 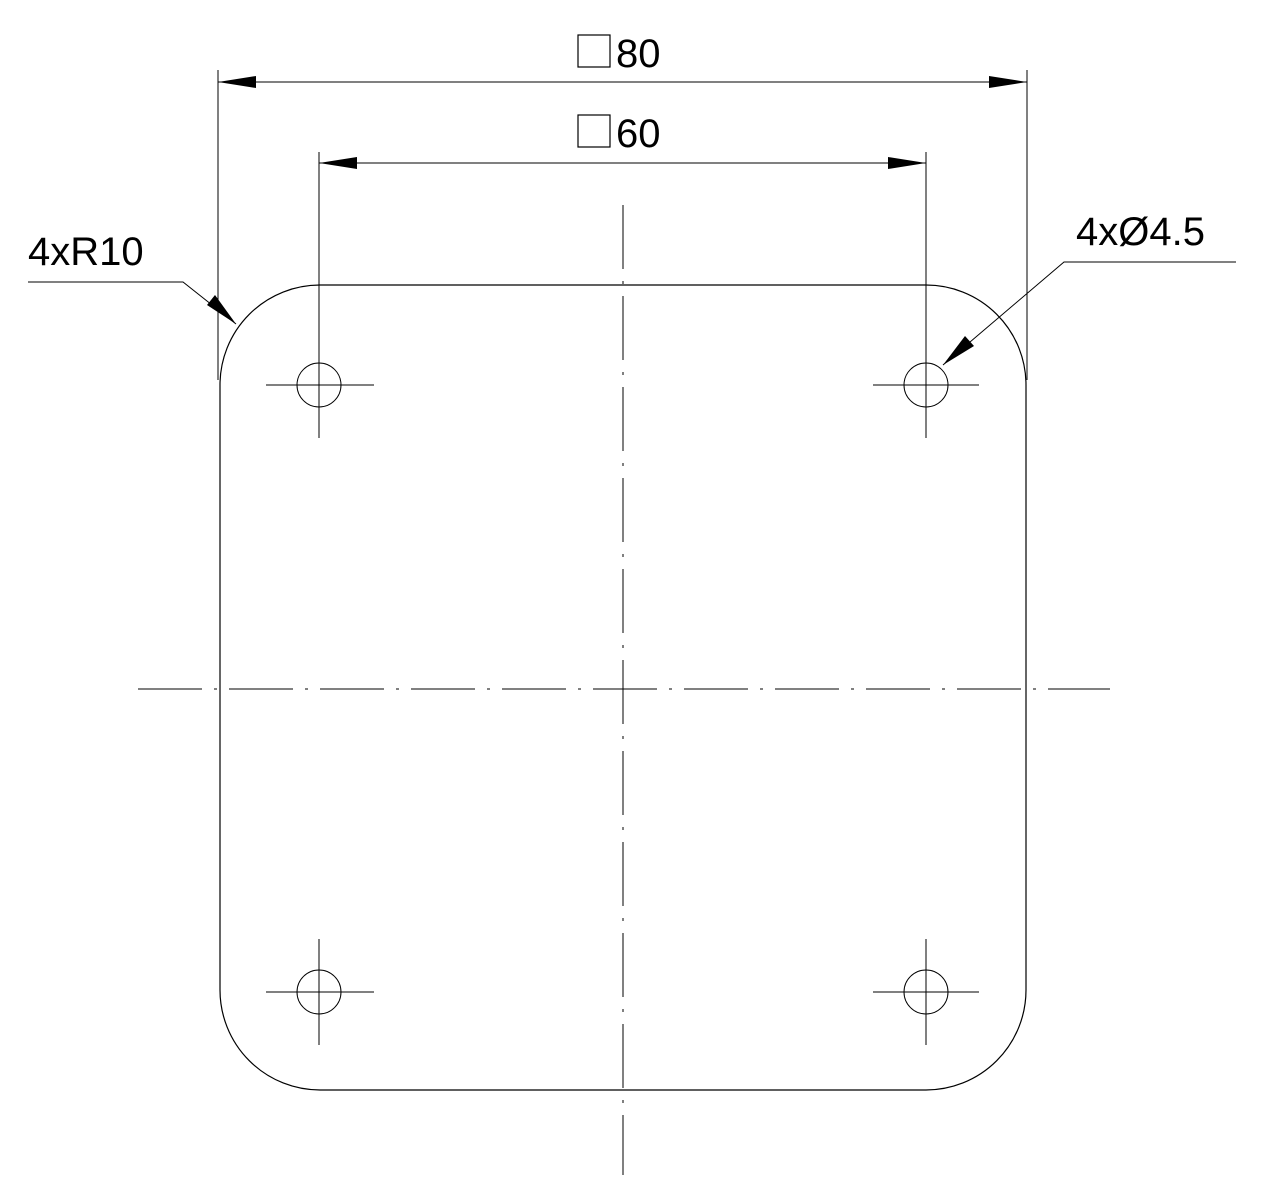 What do you see at coordinates (320, 992) in the screenshot?
I see `hole-bottom-left` at bounding box center [320, 992].